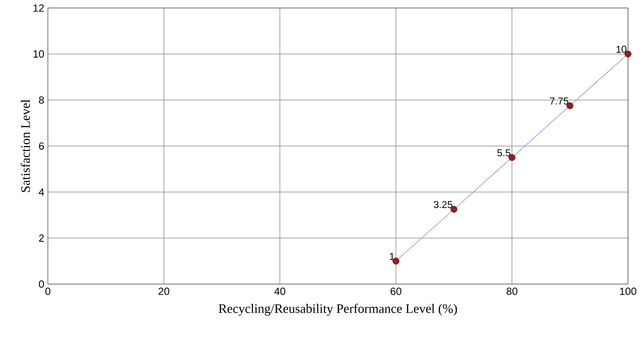 This screenshot has width=640, height=339. I want to click on y-tick-label: 10, so click(39, 54).